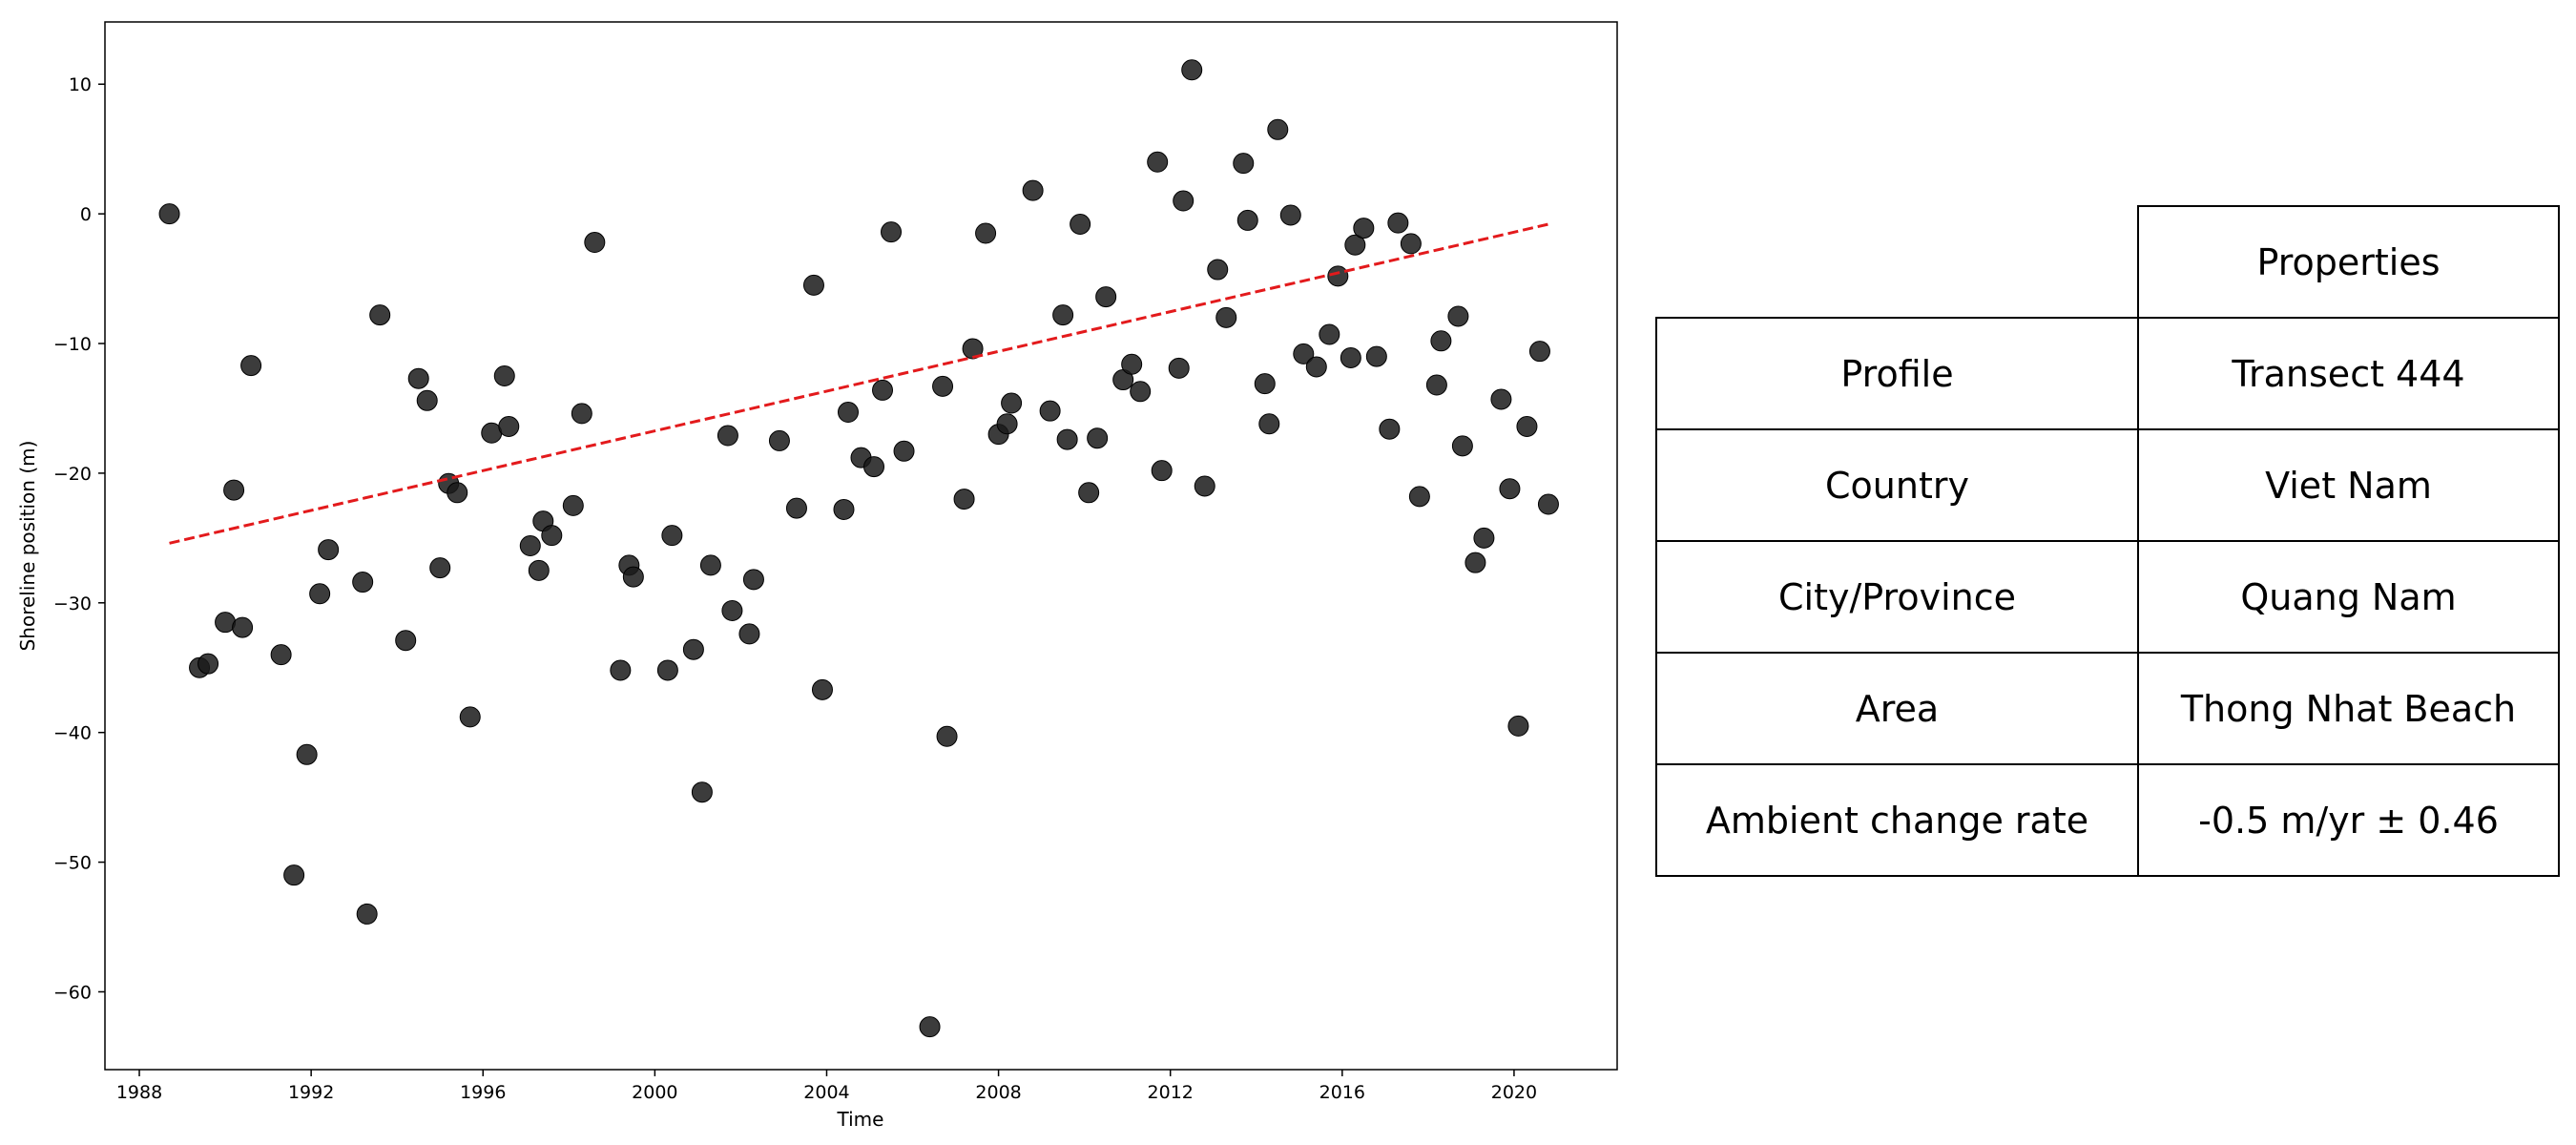 The image size is (2576, 1145). What do you see at coordinates (72, 864) in the screenshot?
I see `y-tick-label: −50` at bounding box center [72, 864].